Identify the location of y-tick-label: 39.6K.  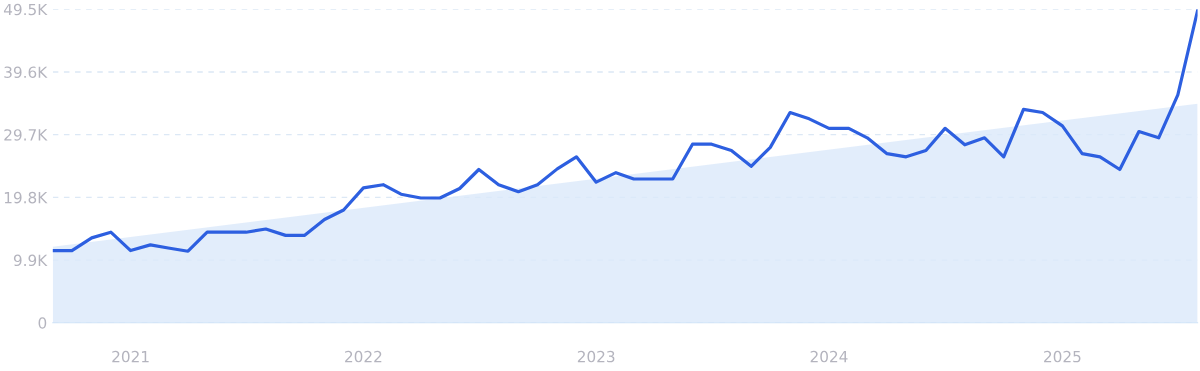
(26, 72).